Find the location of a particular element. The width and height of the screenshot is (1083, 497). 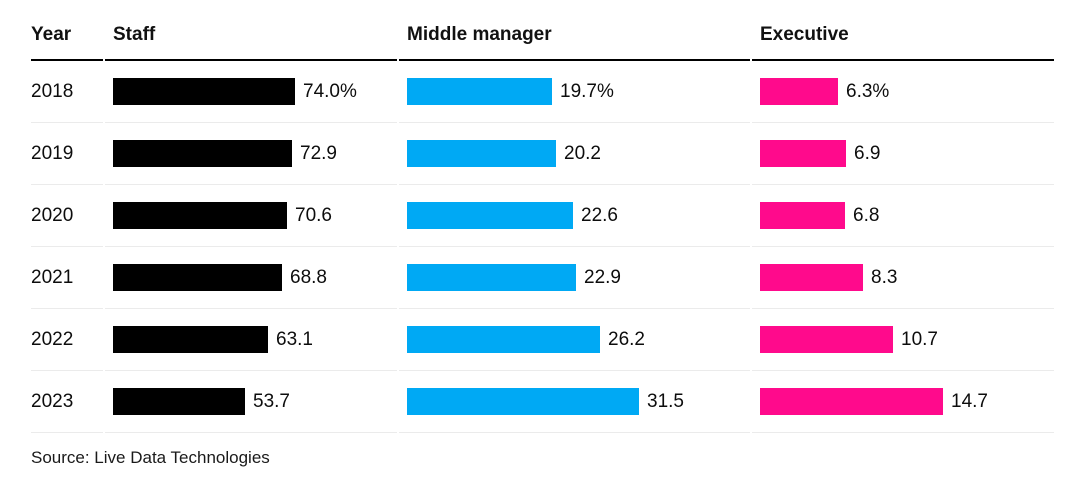

middle-manager-cell: 31.5 is located at coordinates (574, 402).